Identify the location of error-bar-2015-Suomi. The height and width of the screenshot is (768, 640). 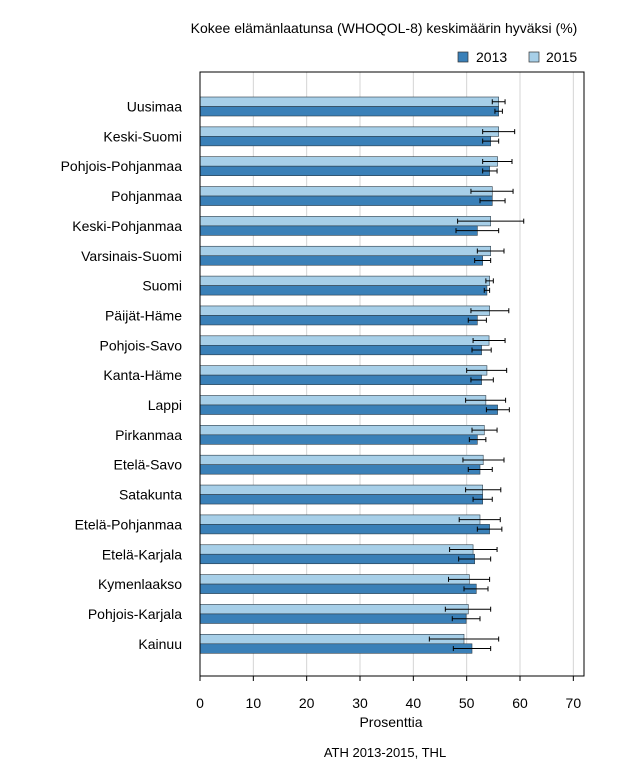
(489, 281).